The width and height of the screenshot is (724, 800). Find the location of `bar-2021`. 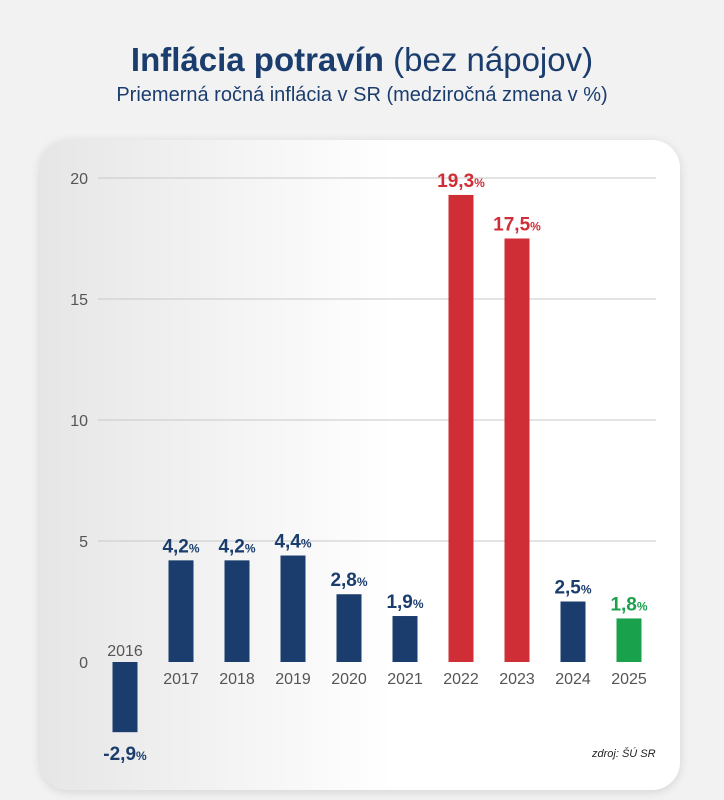

bar-2021 is located at coordinates (405, 639).